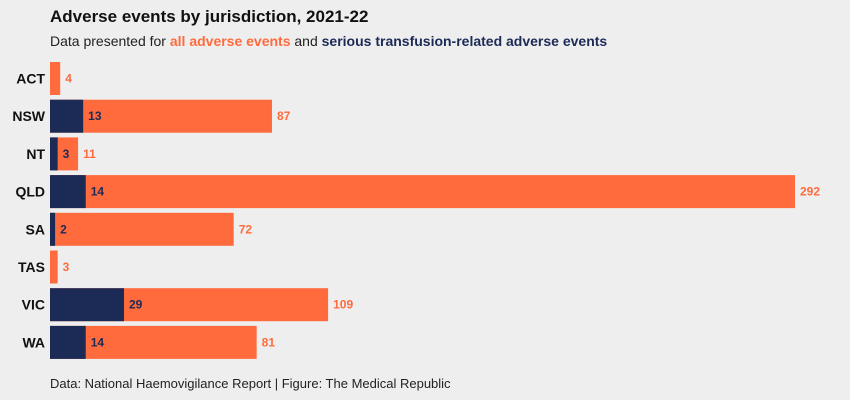 The image size is (850, 400). I want to click on legend-all-events: all adverse events, so click(230, 41).